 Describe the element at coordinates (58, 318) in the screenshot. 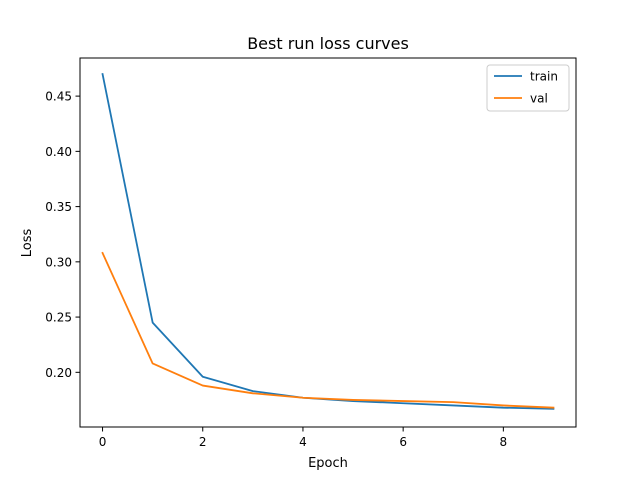

I see `y-tick-label: 0.25` at that location.